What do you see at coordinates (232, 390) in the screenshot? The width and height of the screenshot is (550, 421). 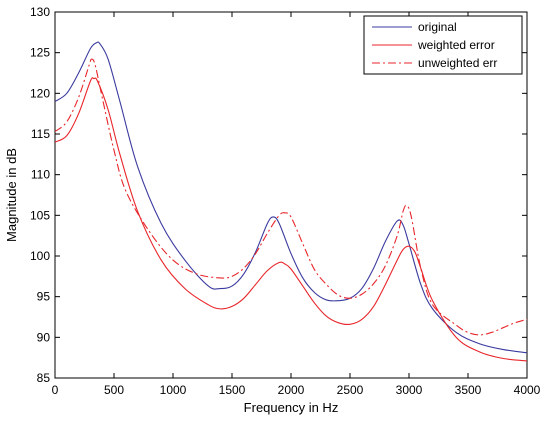 I see `x-tick-label: 1500` at bounding box center [232, 390].